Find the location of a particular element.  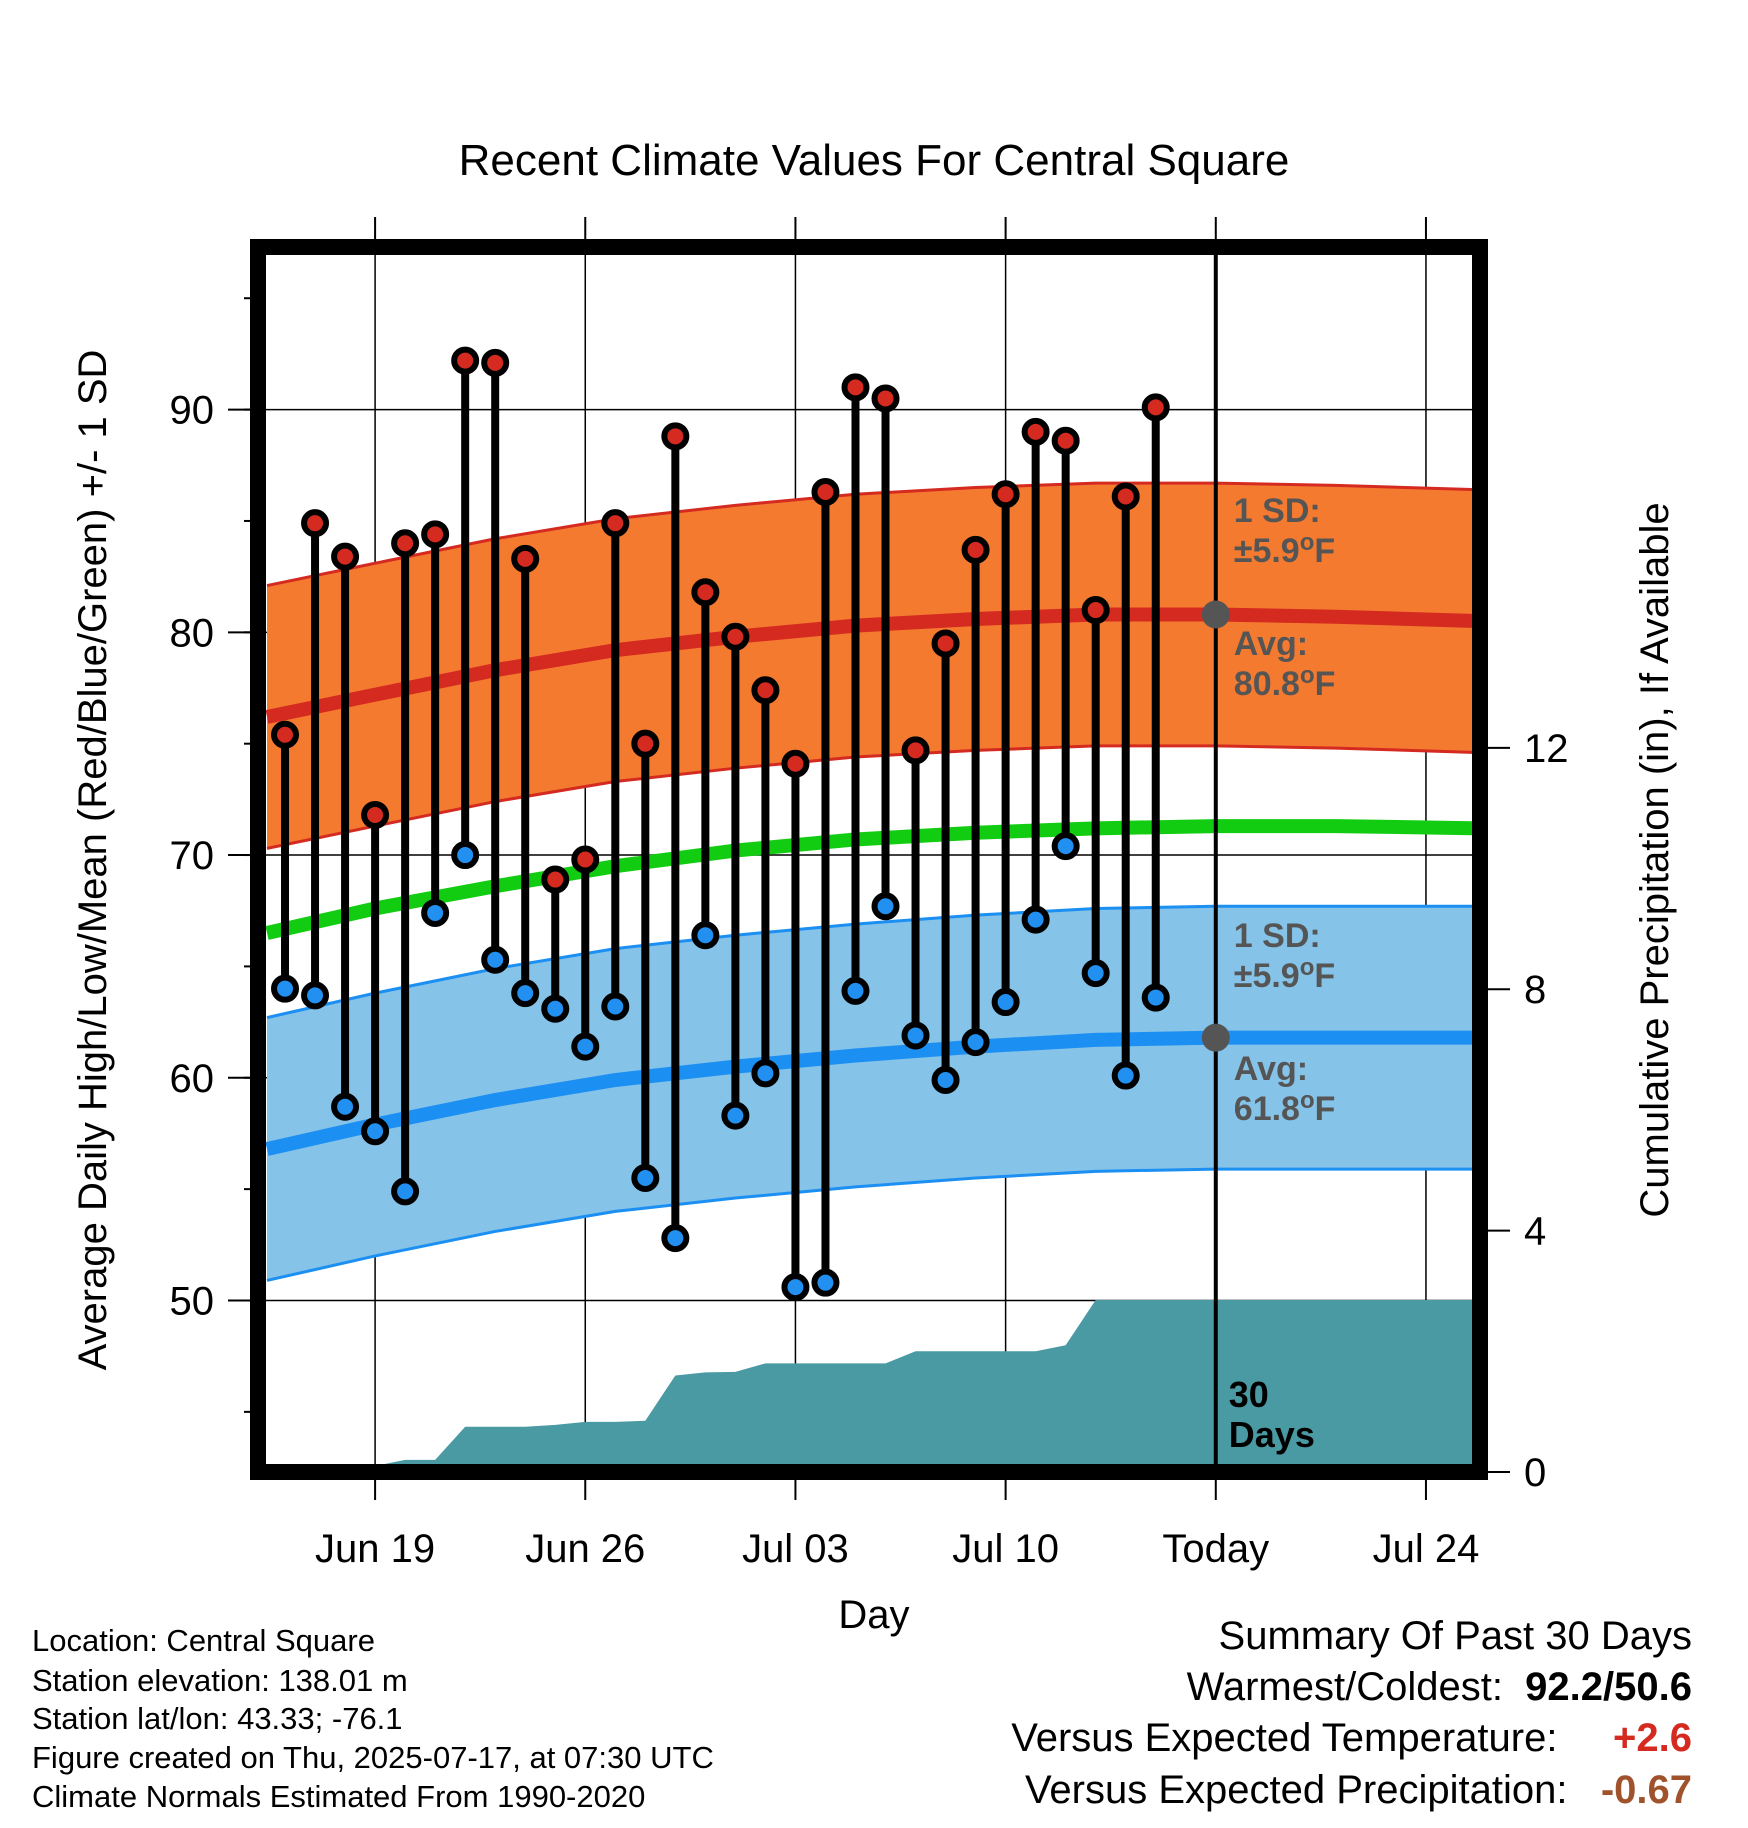

precipitation-area is located at coordinates (869, 1386).